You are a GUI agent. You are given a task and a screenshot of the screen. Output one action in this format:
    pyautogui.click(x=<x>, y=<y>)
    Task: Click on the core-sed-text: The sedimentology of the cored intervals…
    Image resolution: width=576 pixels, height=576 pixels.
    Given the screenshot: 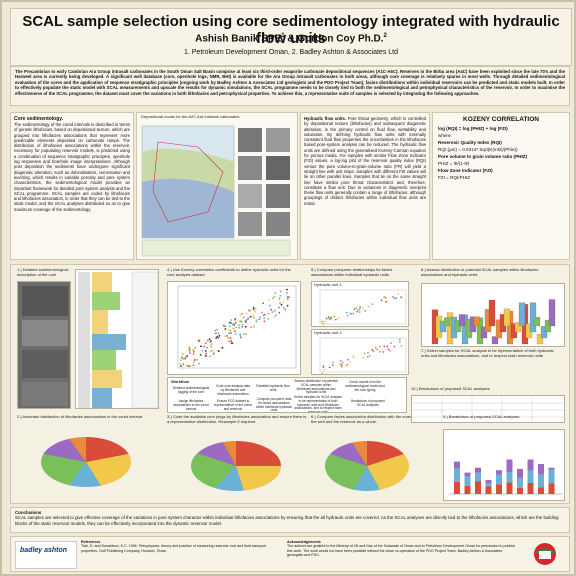 What is the action you would take?
    pyautogui.click(x=72, y=167)
    